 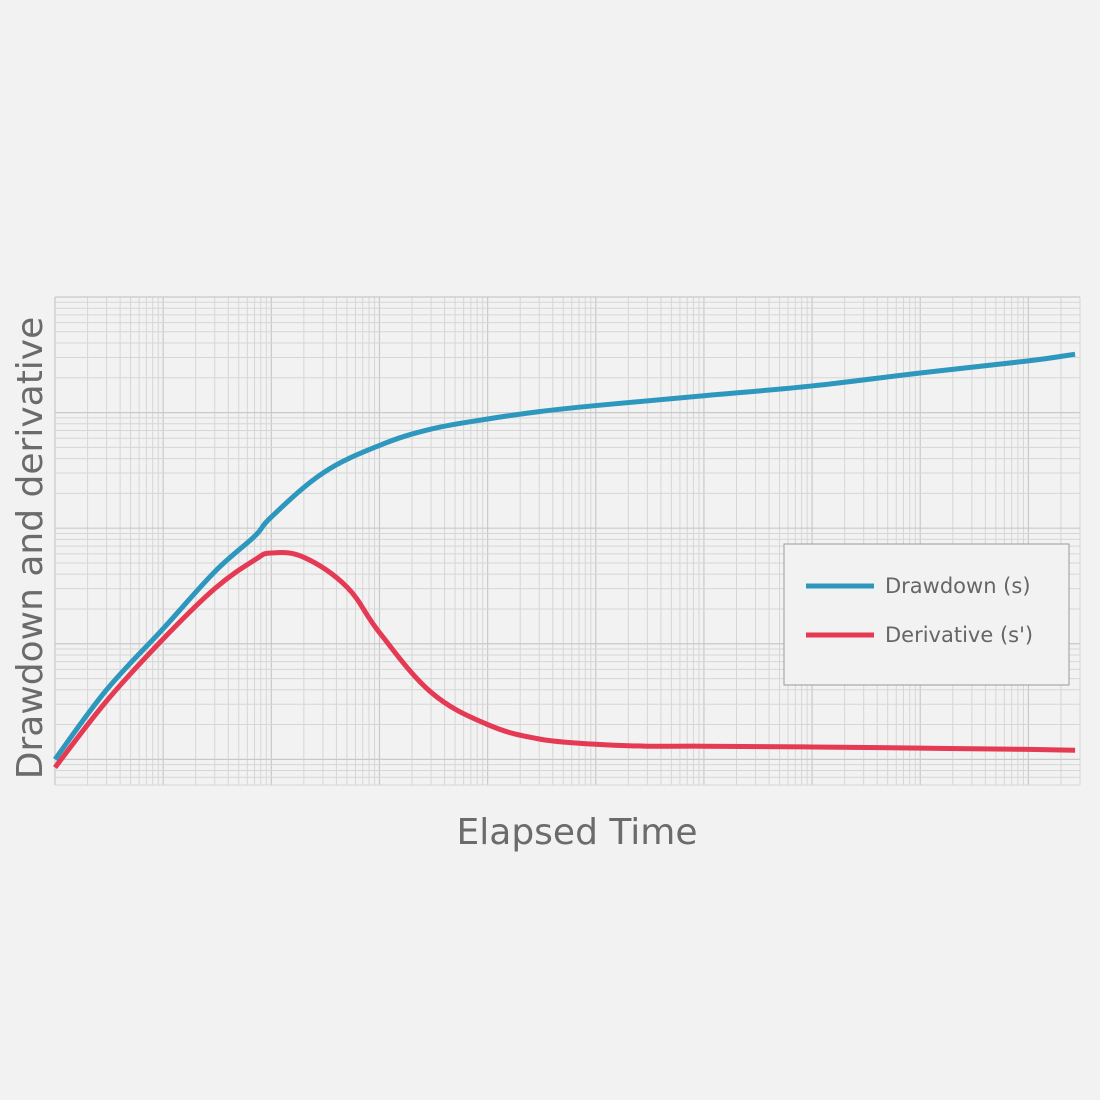 What do you see at coordinates (577, 832) in the screenshot?
I see `x-axis-title: Elapsed Time` at bounding box center [577, 832].